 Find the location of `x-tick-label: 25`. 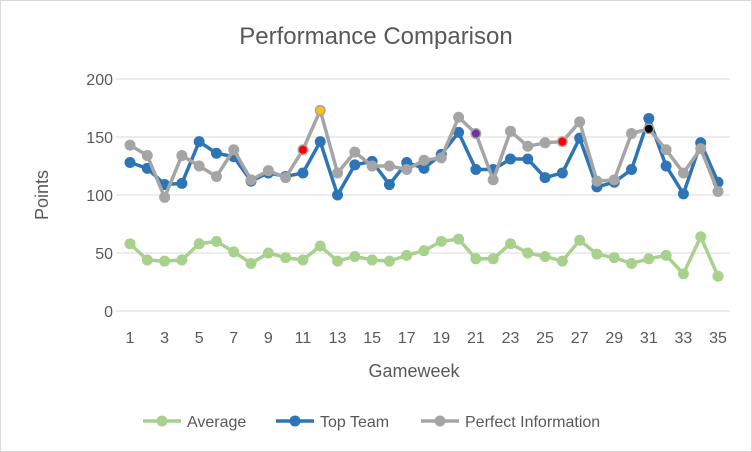

x-tick-label: 25 is located at coordinates (545, 338).